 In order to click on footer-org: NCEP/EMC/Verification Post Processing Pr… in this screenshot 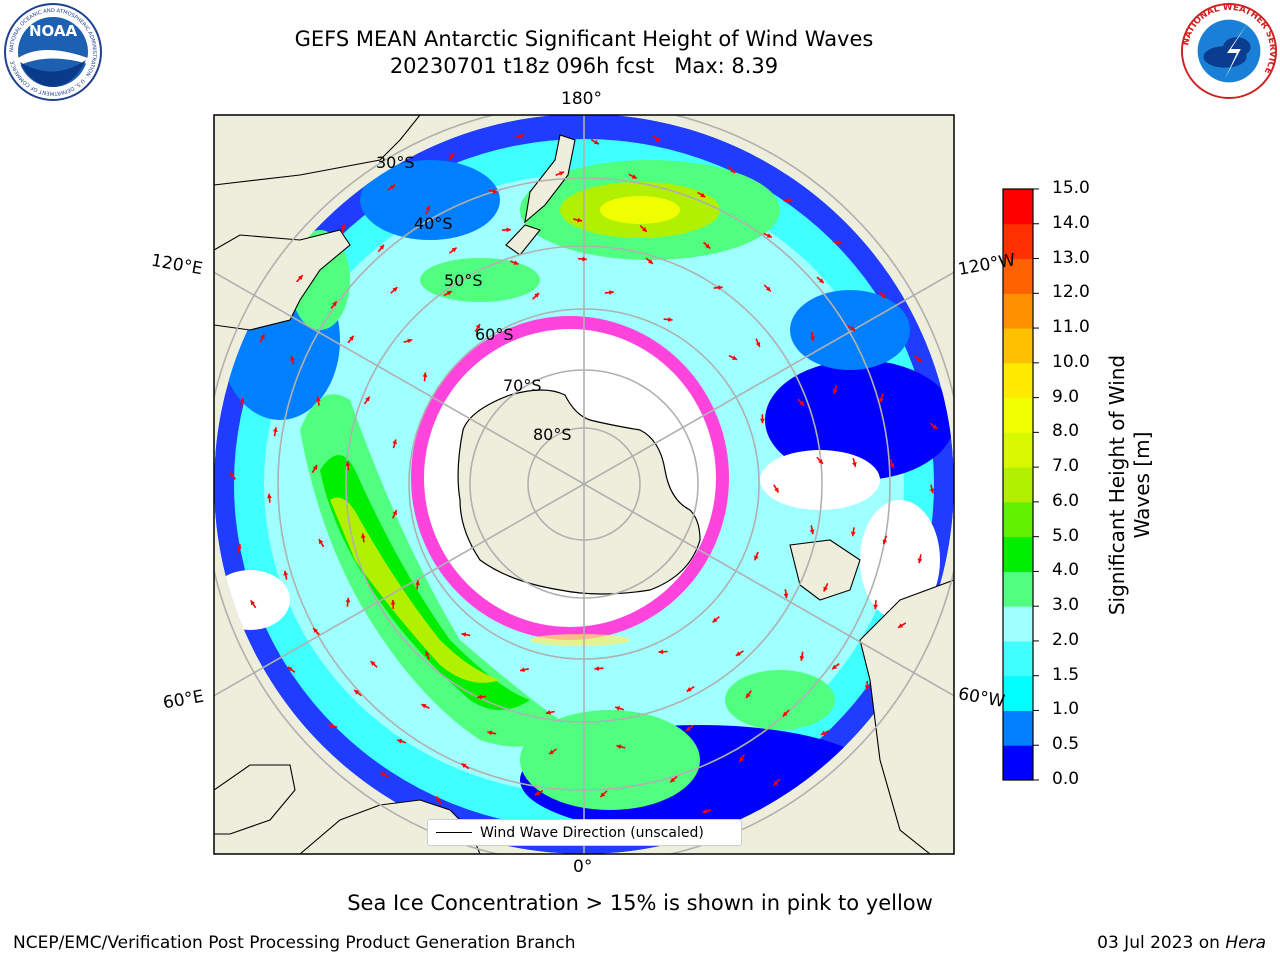, I will do `click(294, 943)`.